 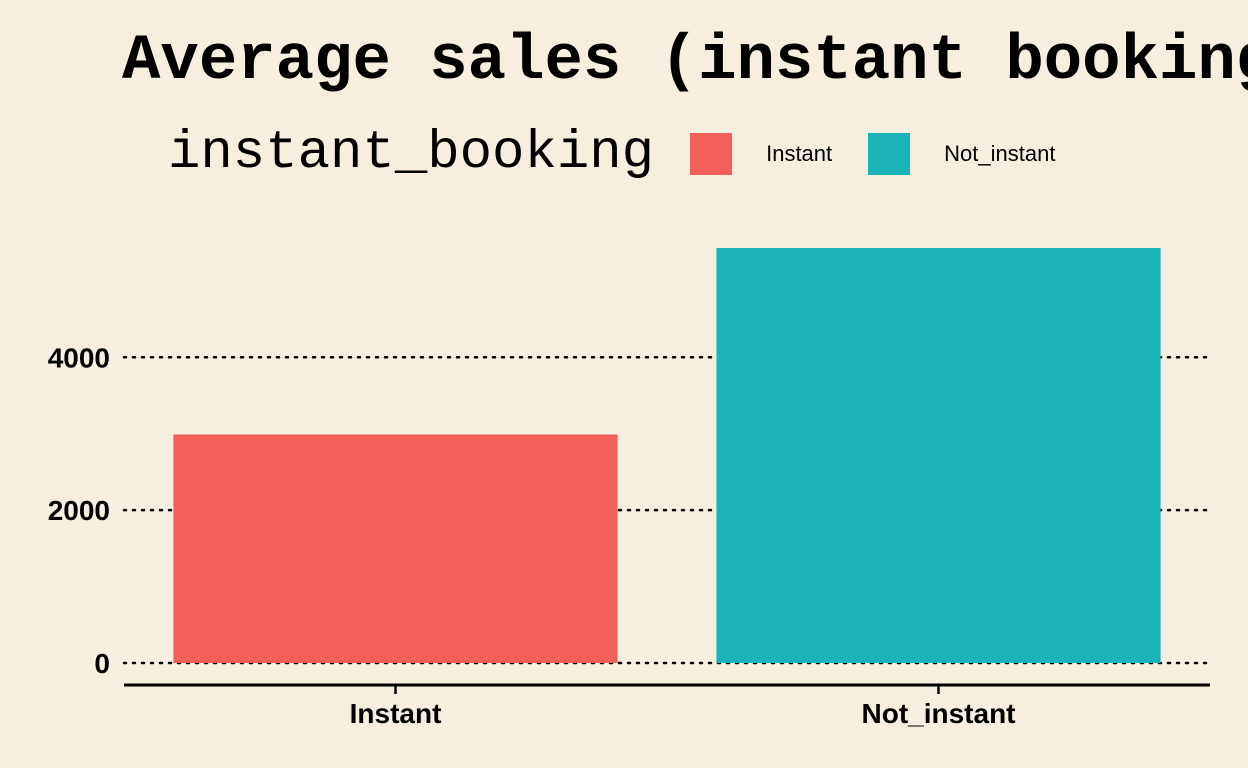 I want to click on y-tick-label-0: 0, so click(x=102, y=663).